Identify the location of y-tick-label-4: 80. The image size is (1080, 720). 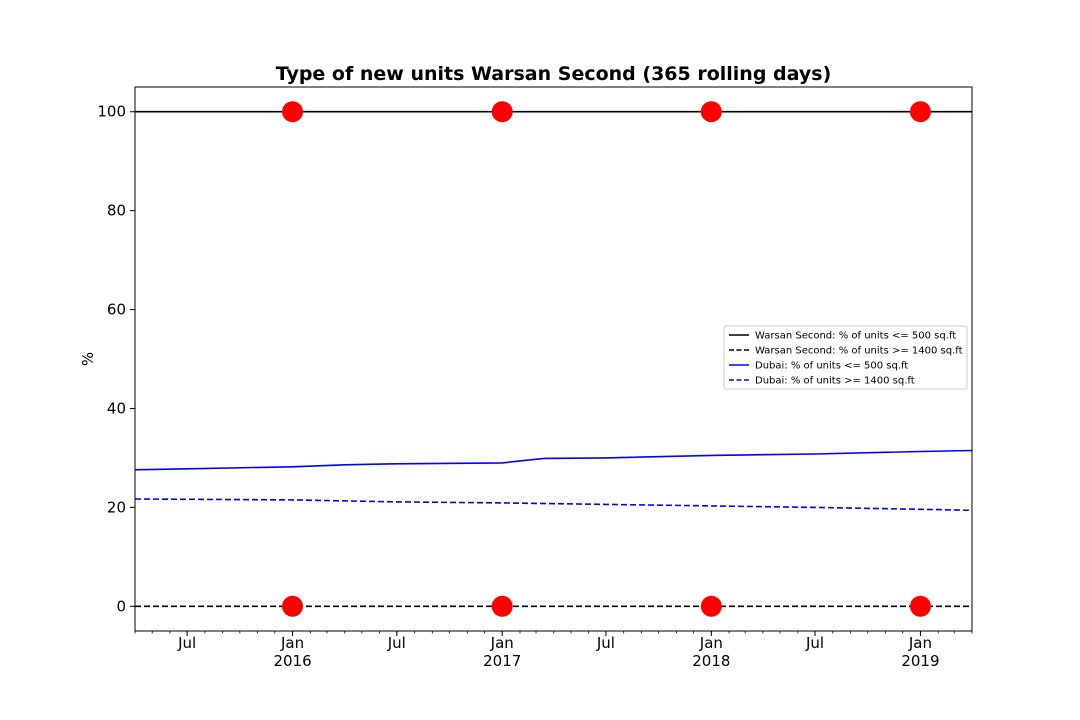
(116, 211).